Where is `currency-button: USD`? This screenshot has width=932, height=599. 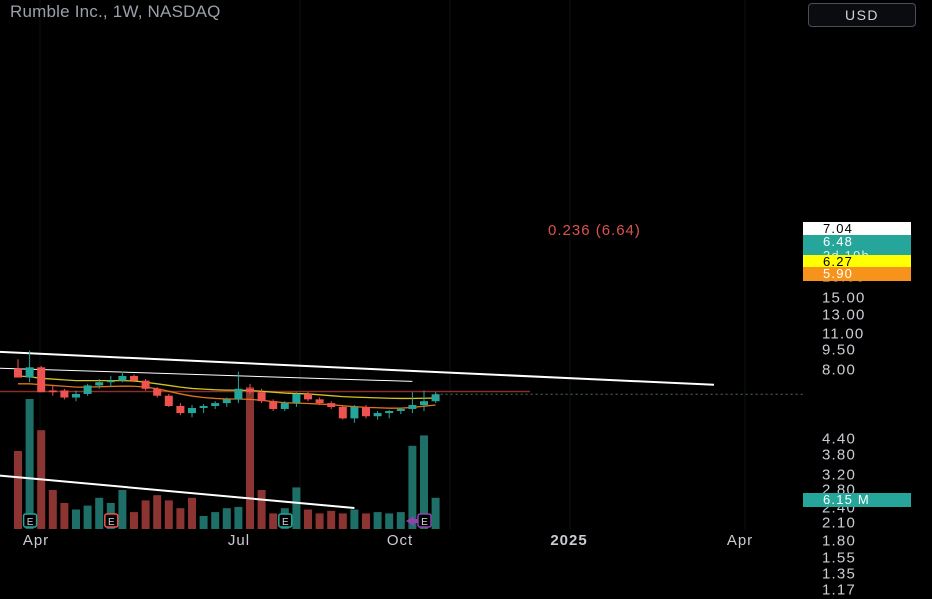 currency-button: USD is located at coordinates (862, 15).